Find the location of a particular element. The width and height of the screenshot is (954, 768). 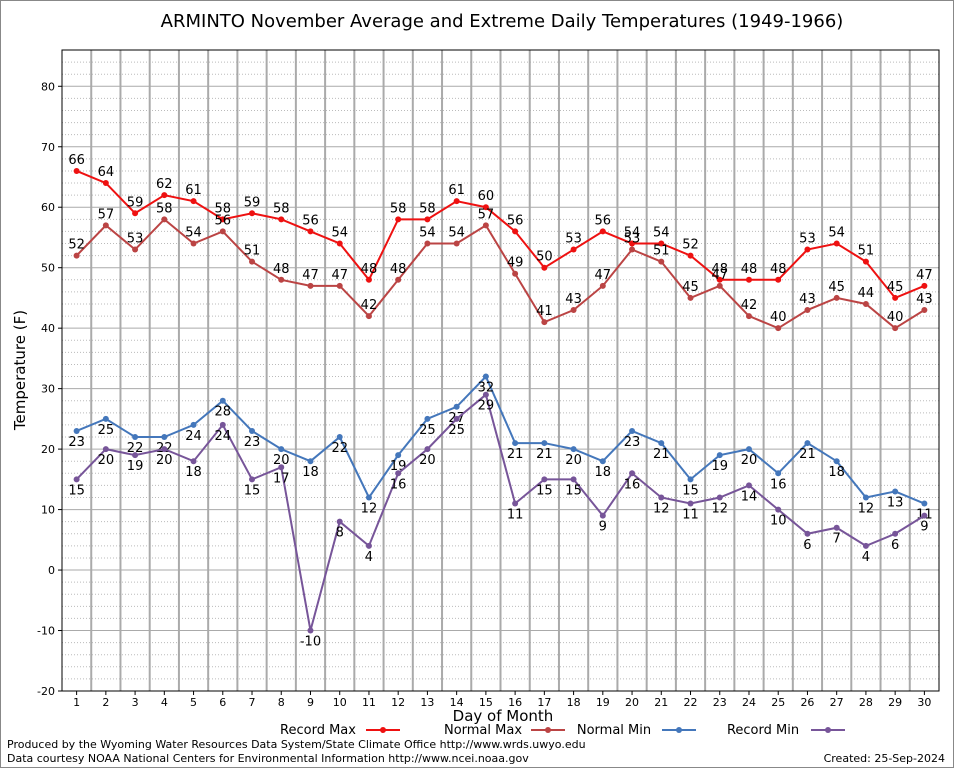

data-label: 4 is located at coordinates (369, 557).